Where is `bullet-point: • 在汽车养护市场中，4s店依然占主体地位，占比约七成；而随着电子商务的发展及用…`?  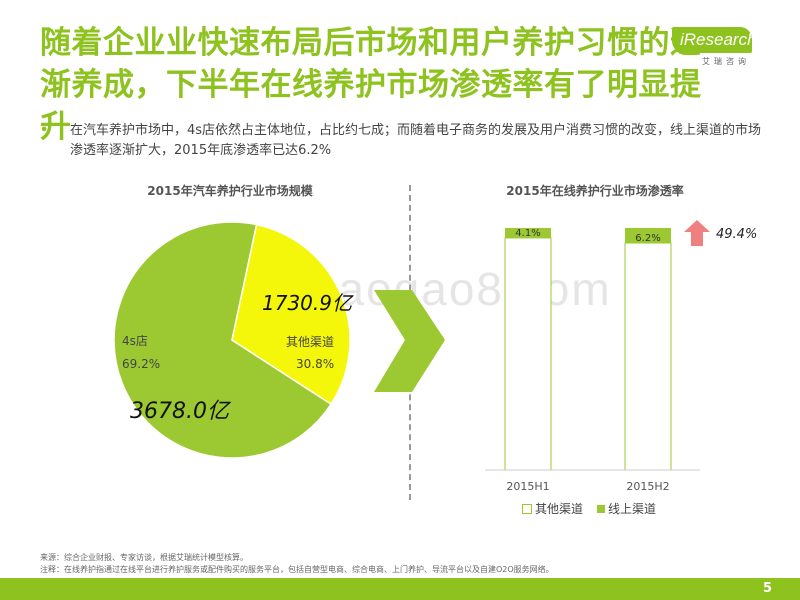 bullet-point: • 在汽车养护市场中，4s店依然占主体地位，占比约七成；而随着电子商务的发展及用… is located at coordinates (405, 141).